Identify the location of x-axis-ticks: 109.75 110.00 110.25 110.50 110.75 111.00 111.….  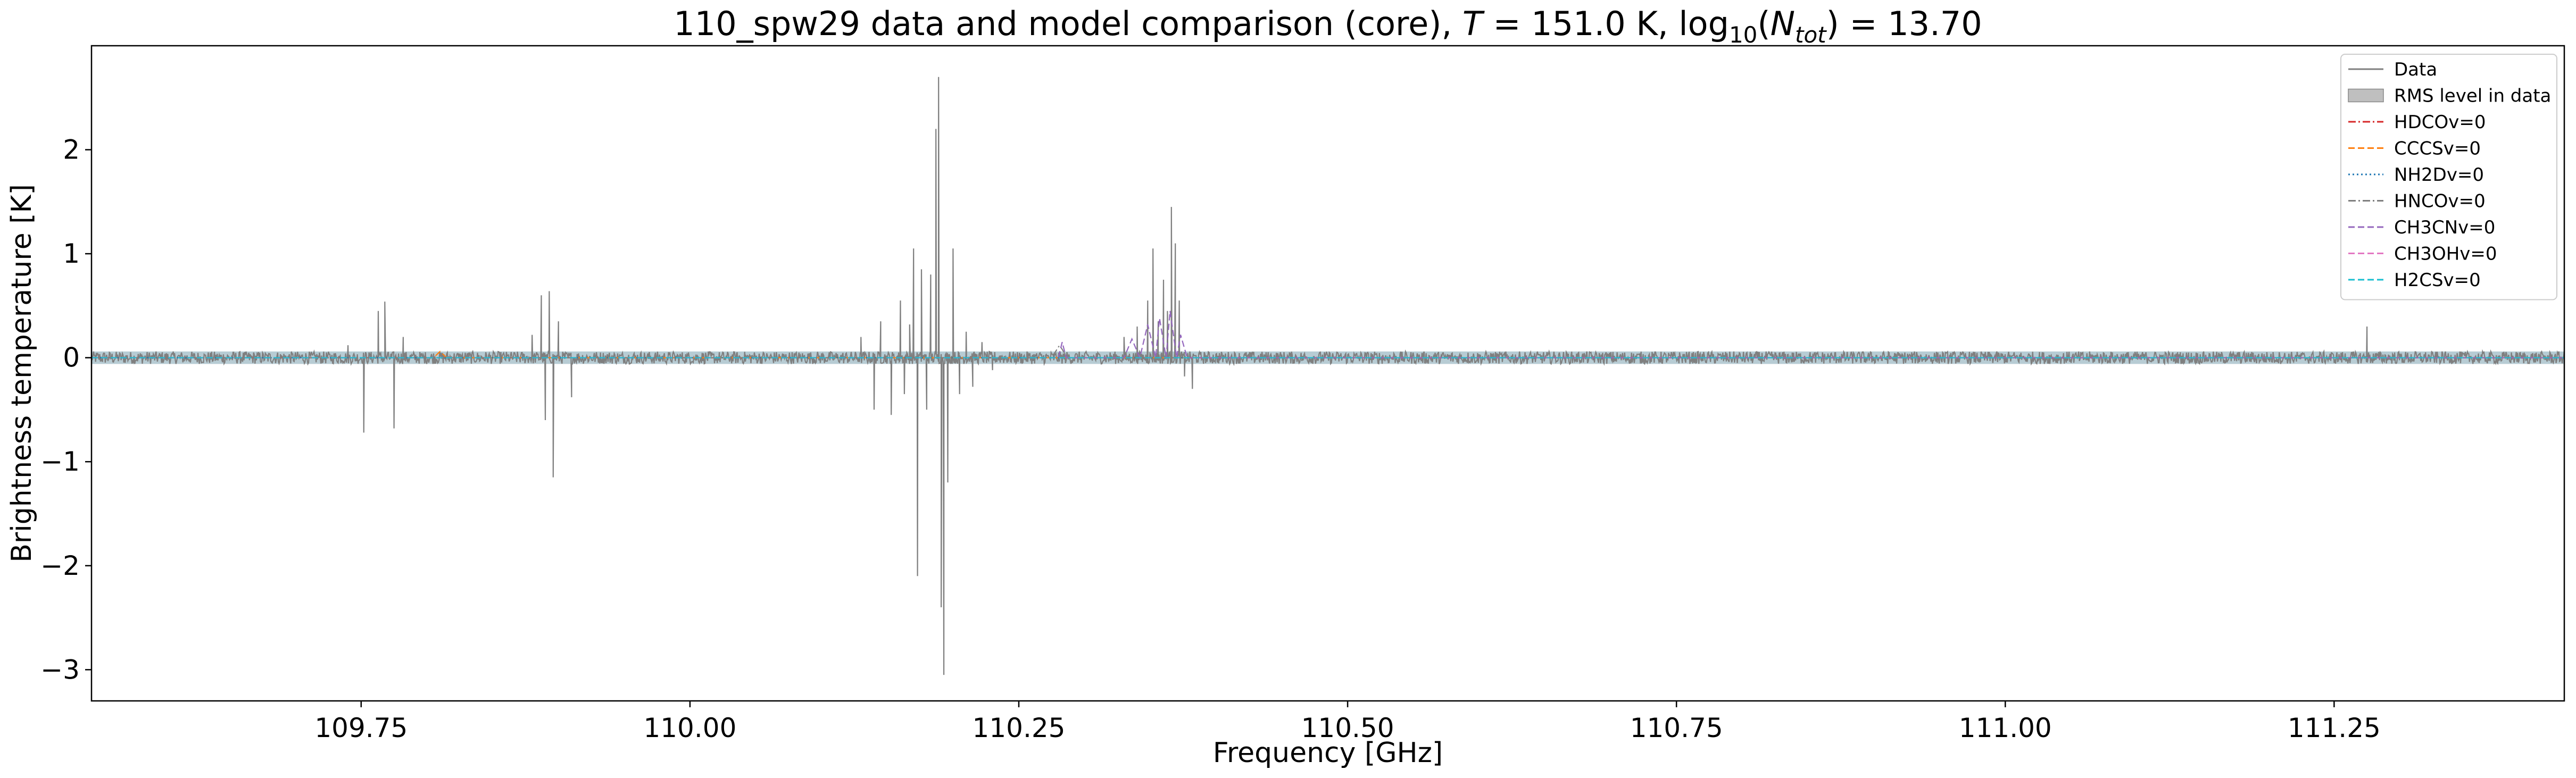
(1347, 722).